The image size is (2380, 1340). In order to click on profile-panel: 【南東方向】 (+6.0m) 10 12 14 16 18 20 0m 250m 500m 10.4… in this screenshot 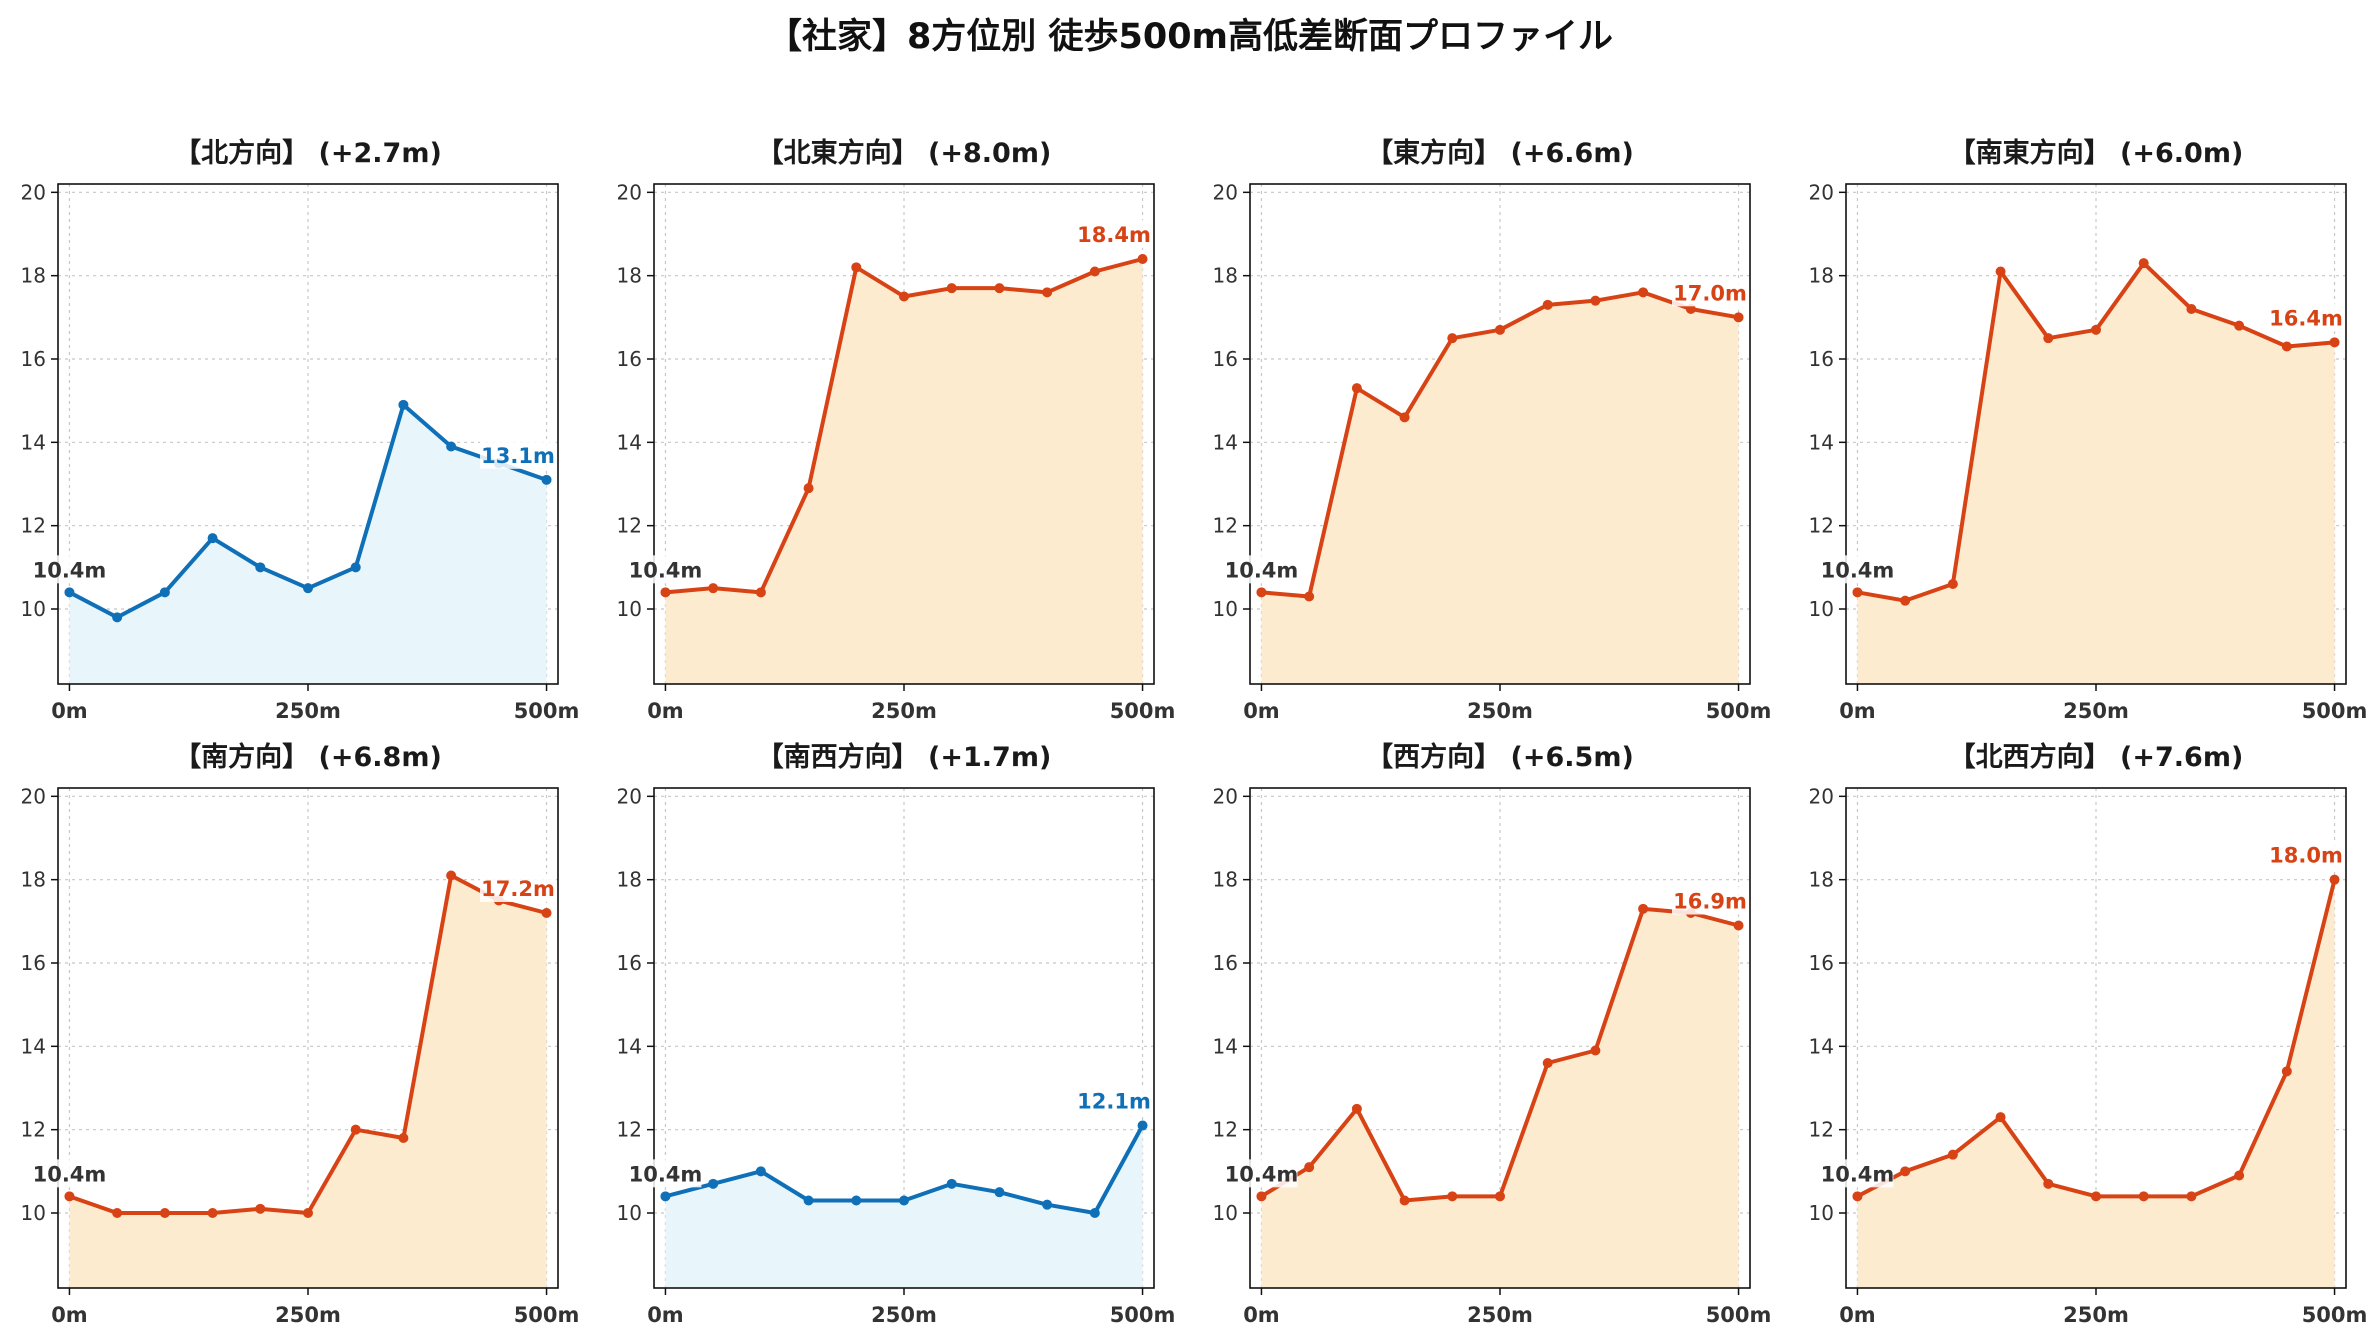, I will do `click(2088, 430)`.